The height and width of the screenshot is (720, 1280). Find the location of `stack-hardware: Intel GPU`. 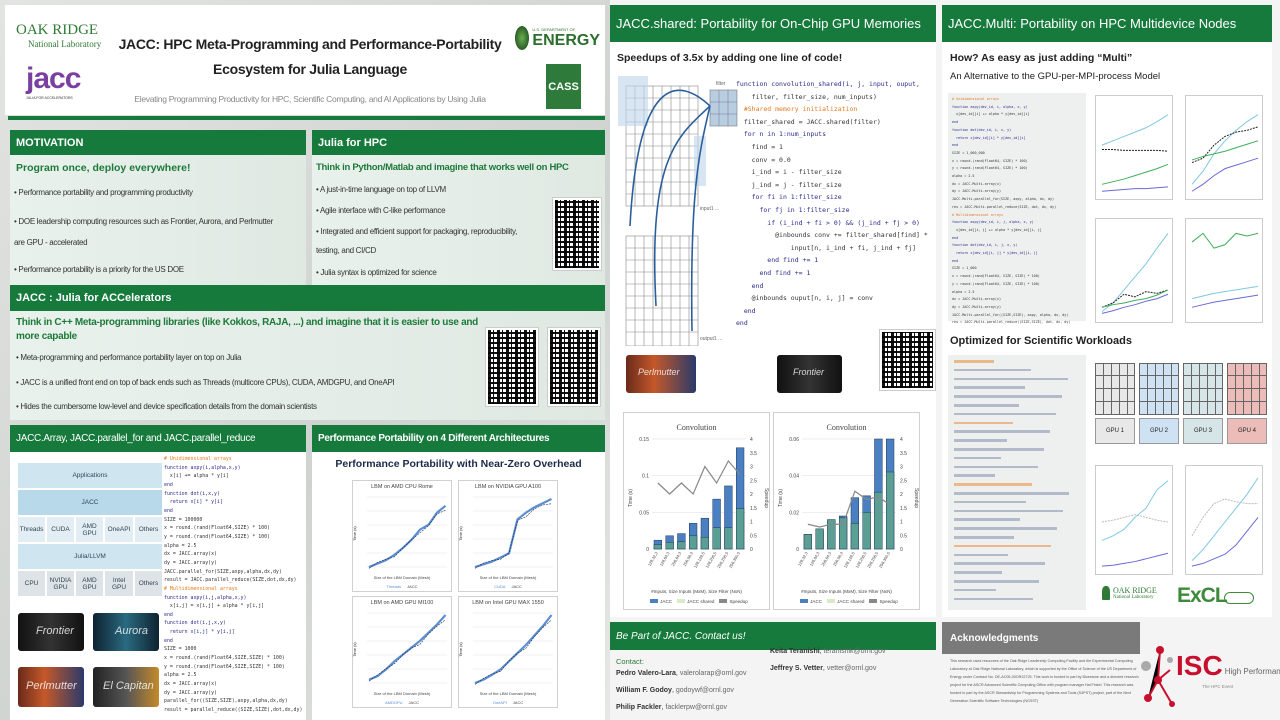

stack-hardware: Intel GPU is located at coordinates (119, 583).